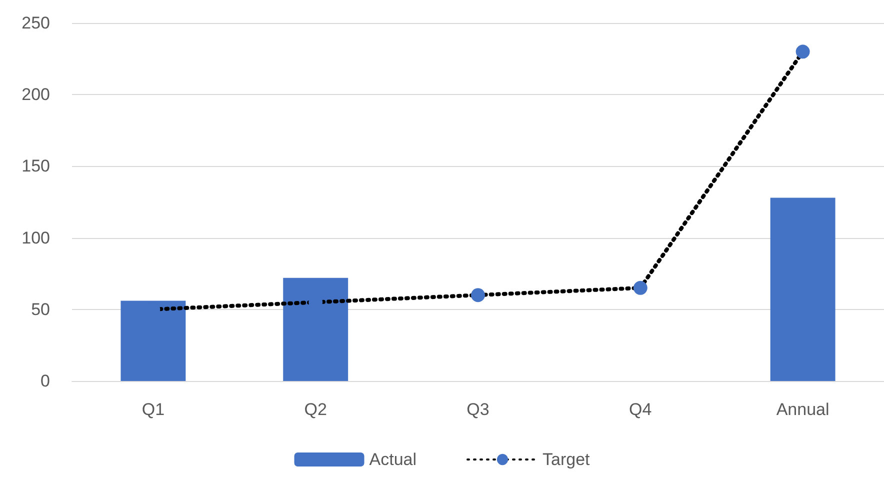  I want to click on x-tick-label: Q2, so click(315, 409).